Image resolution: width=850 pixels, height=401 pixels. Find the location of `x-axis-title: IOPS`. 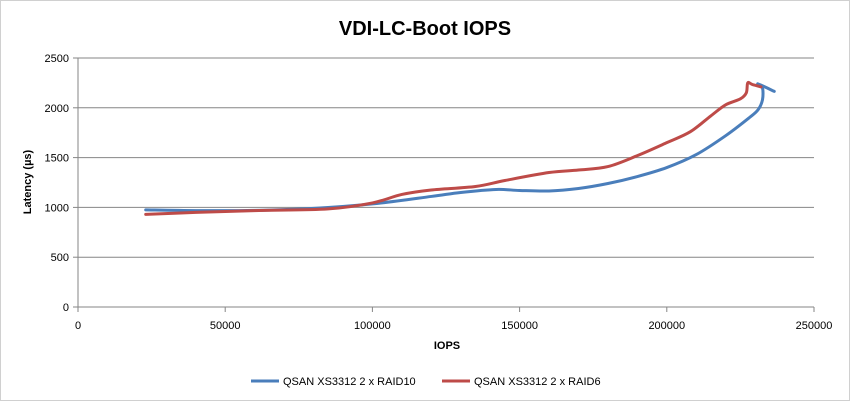

x-axis-title: IOPS is located at coordinates (447, 346).